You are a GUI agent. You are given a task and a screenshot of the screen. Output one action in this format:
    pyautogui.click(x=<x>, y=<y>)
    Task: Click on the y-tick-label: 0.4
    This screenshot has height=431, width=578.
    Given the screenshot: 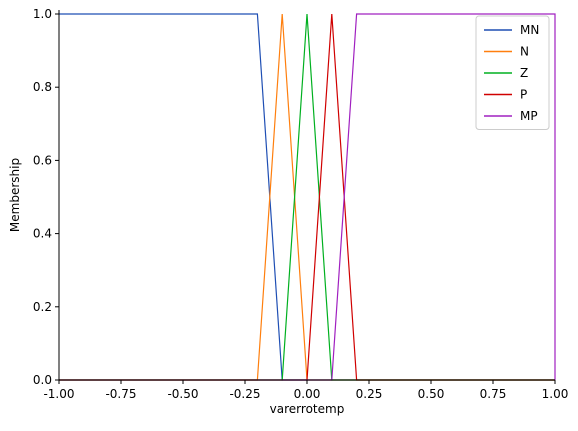 What is the action you would take?
    pyautogui.click(x=42, y=234)
    